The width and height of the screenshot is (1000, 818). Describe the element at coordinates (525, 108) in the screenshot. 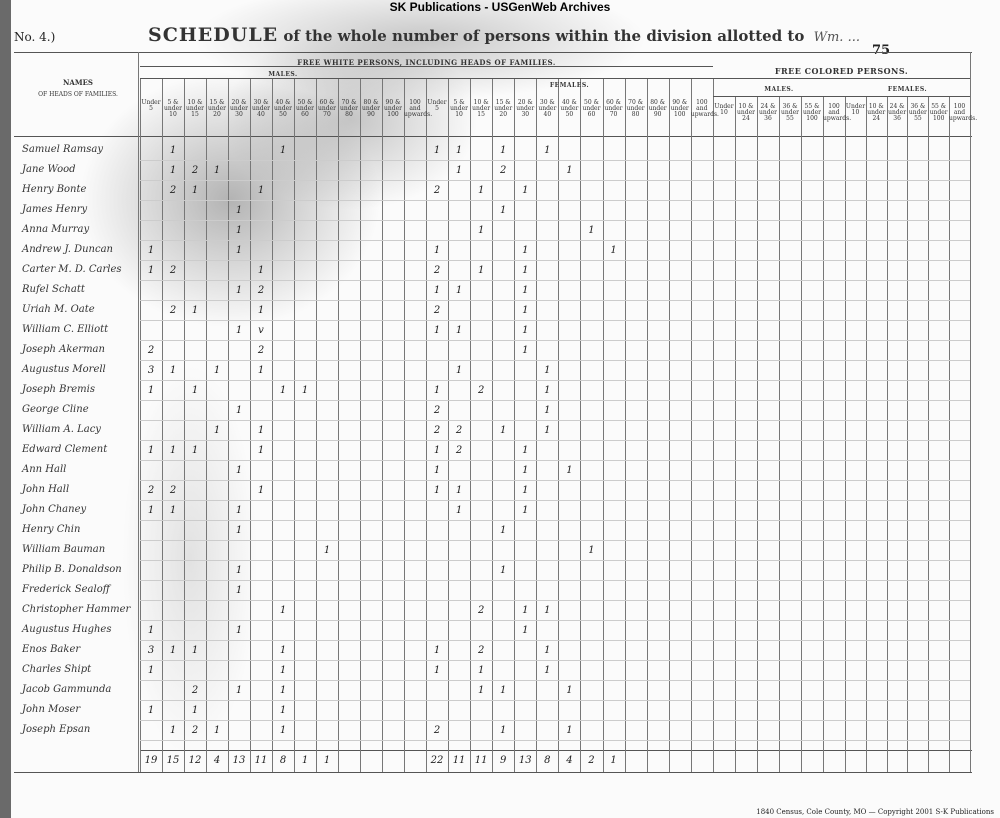

I see `female-age-header: 20 & under 30` at that location.